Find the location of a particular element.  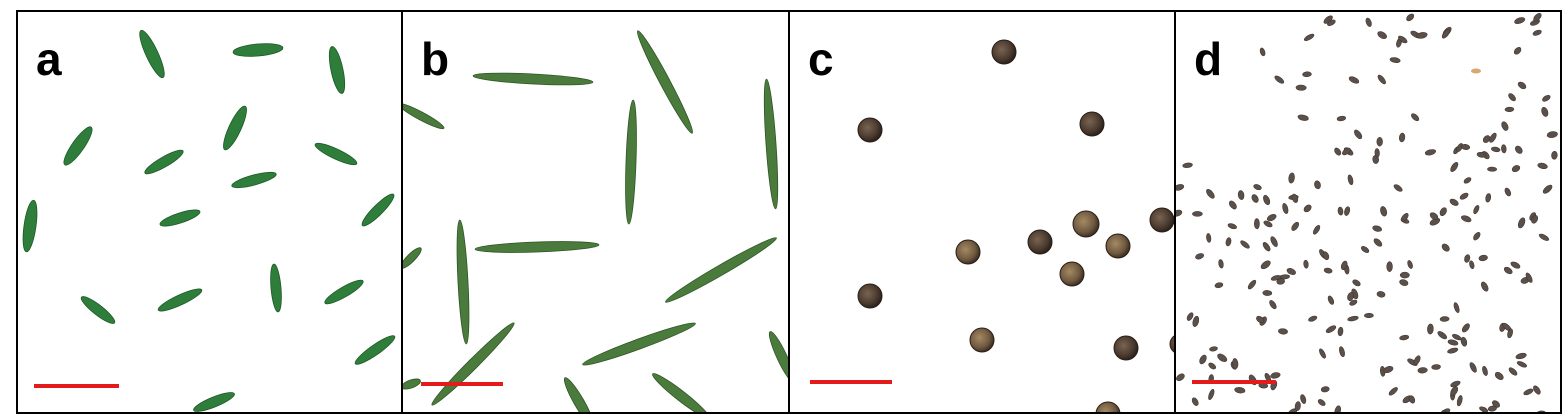

scale-bar-b is located at coordinates (462, 384).